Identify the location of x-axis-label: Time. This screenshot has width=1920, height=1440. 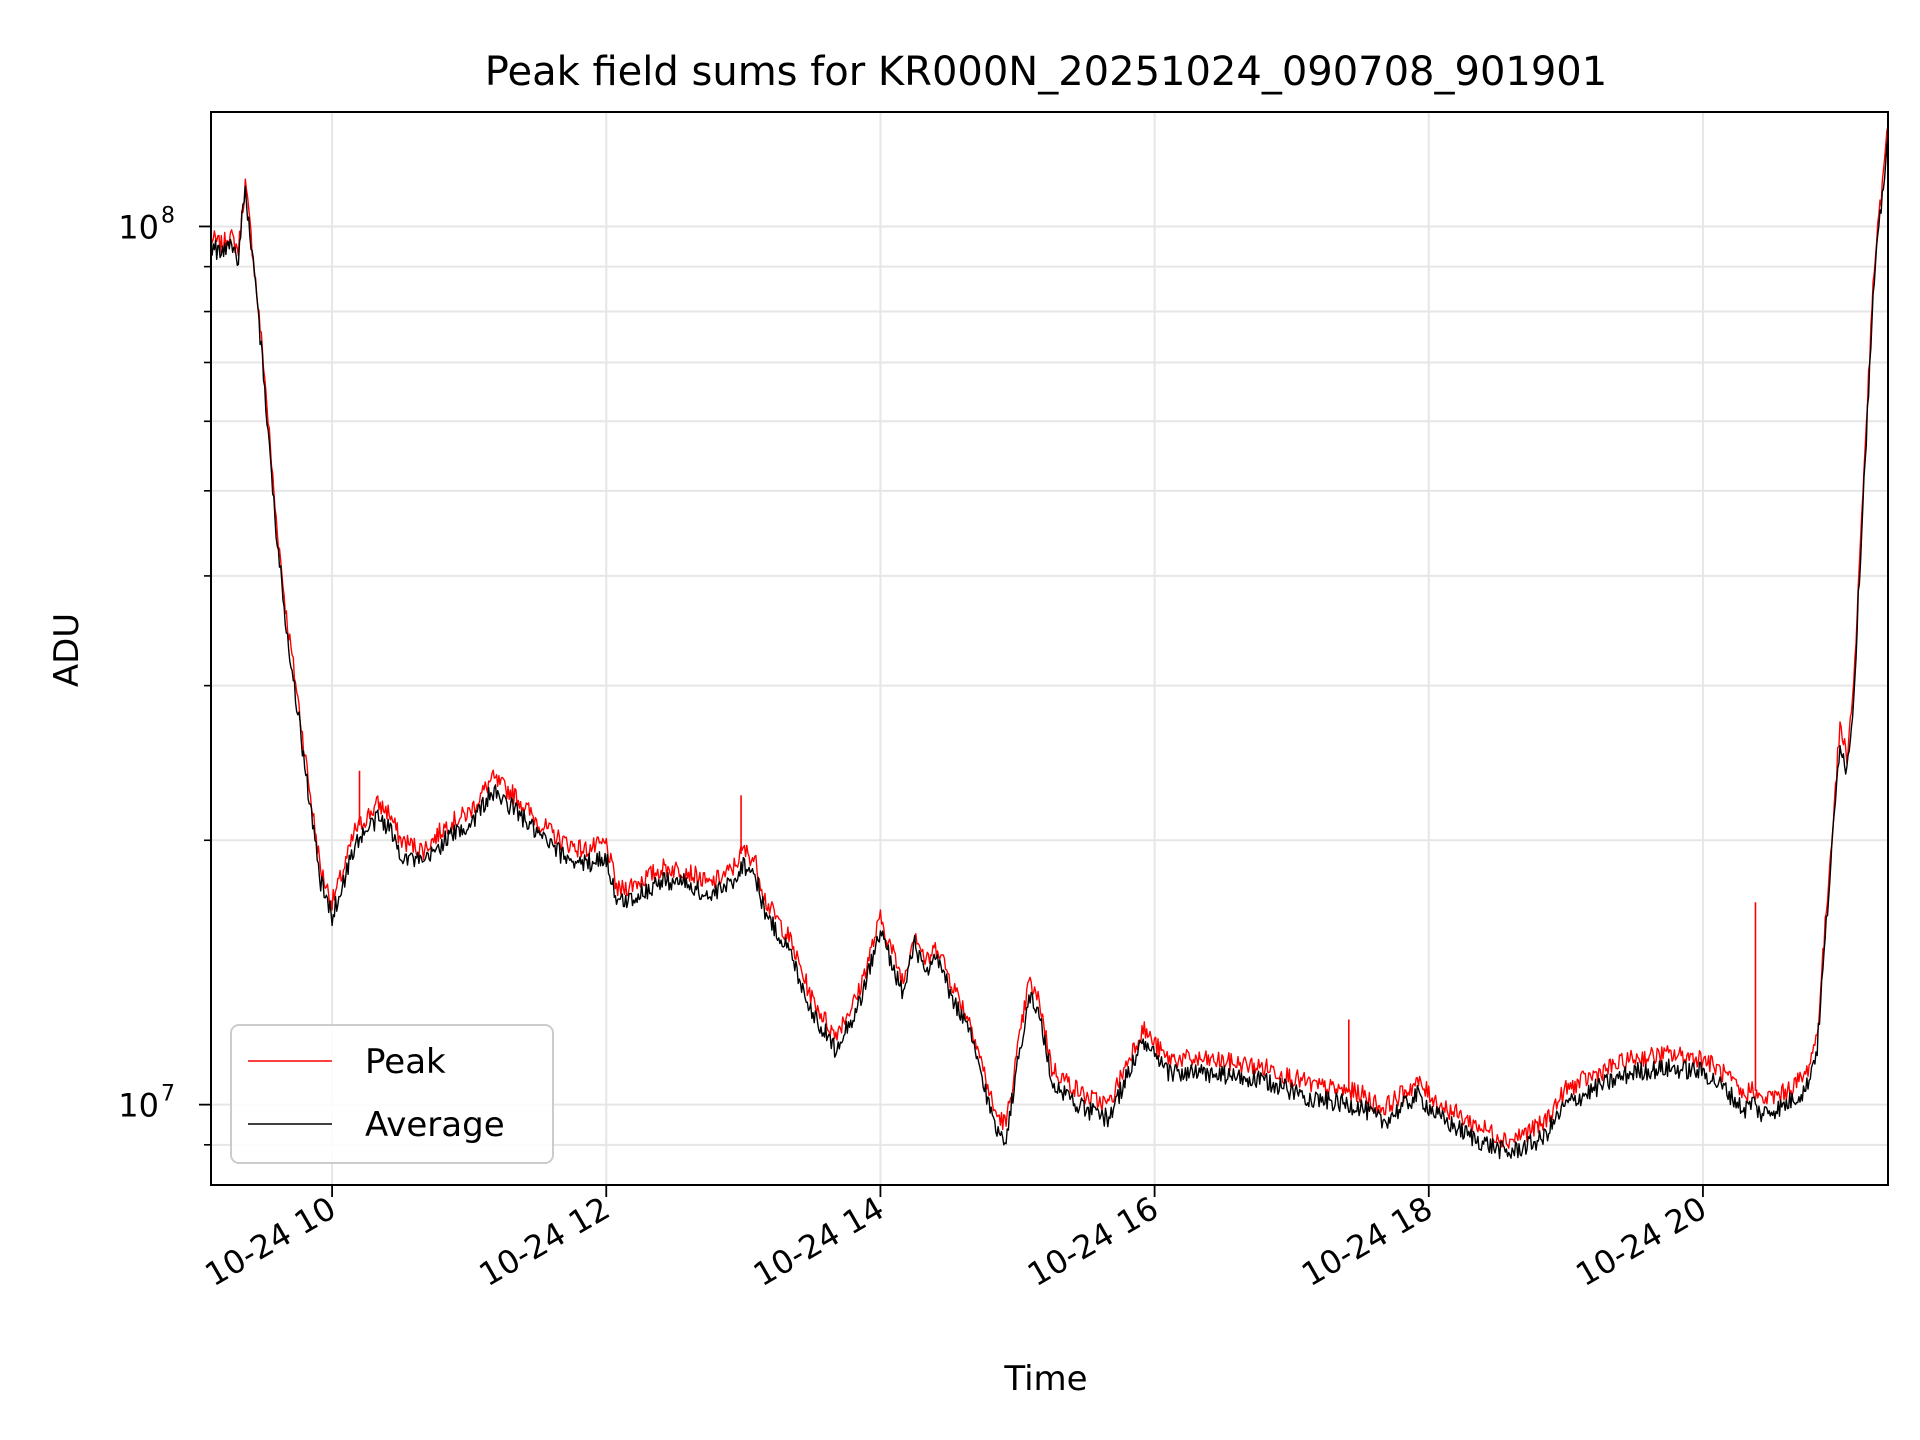
(1045, 1379).